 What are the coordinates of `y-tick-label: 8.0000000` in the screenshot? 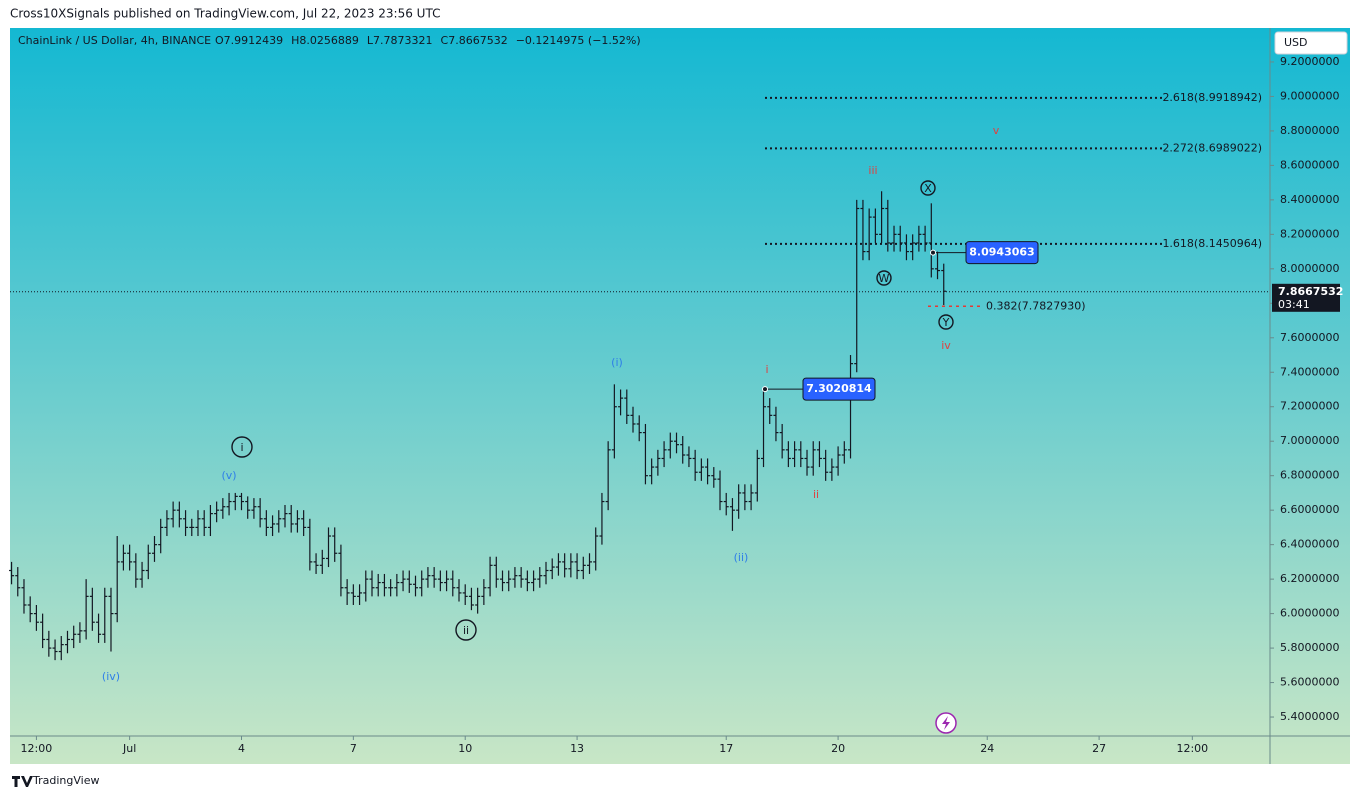 It's located at (1310, 268).